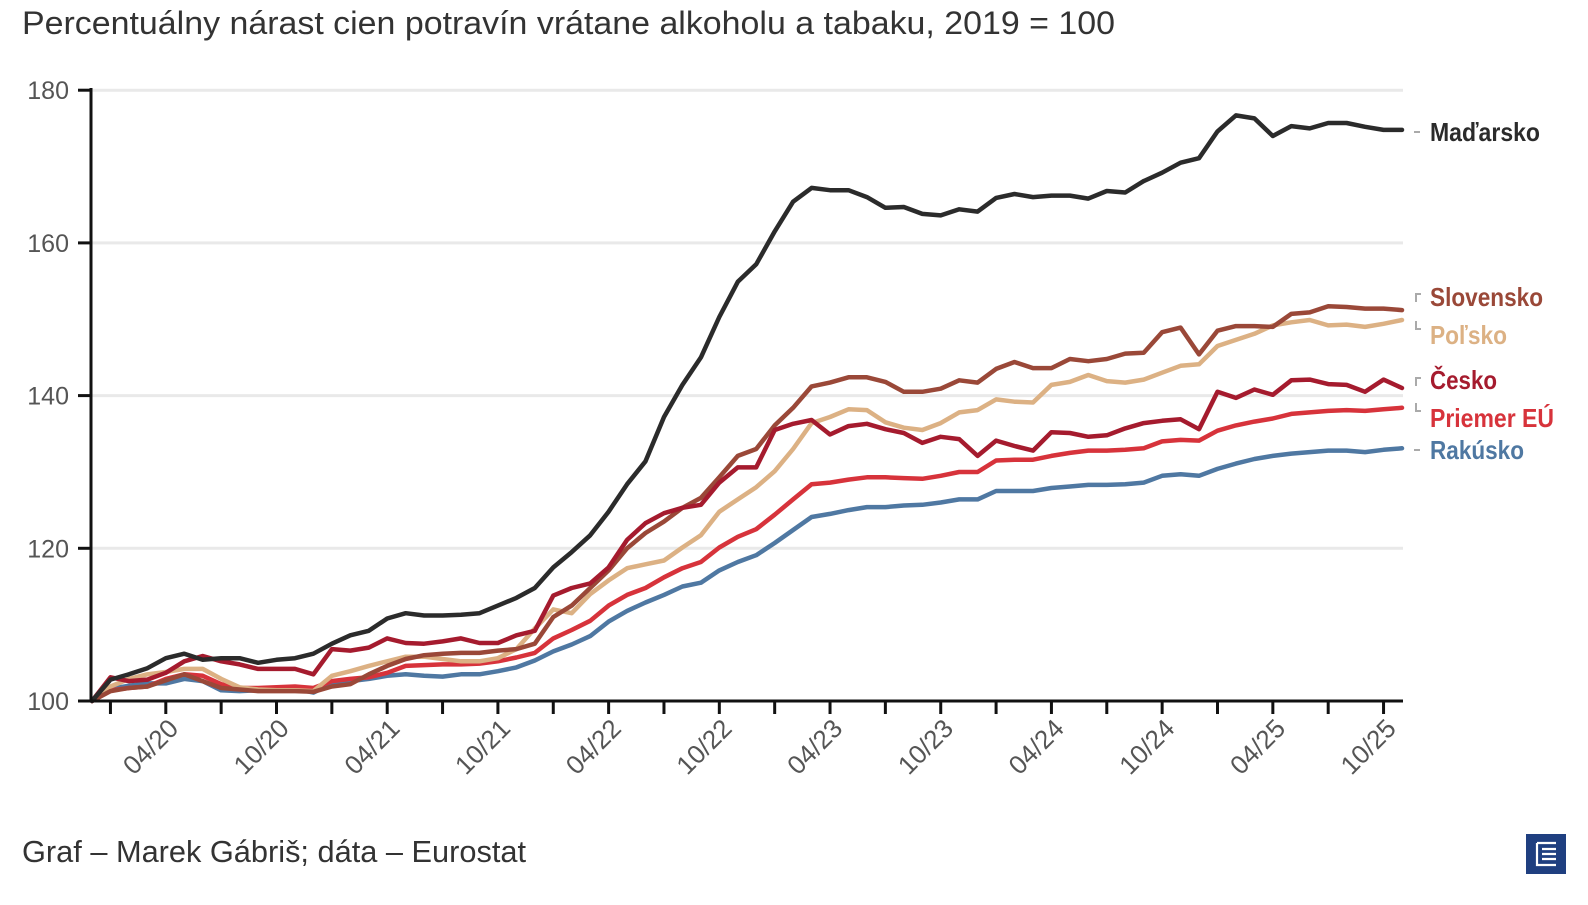 Image resolution: width=1588 pixels, height=905 pixels. What do you see at coordinates (1477, 450) in the screenshot?
I see `series-label-rakusko: Rakúsko` at bounding box center [1477, 450].